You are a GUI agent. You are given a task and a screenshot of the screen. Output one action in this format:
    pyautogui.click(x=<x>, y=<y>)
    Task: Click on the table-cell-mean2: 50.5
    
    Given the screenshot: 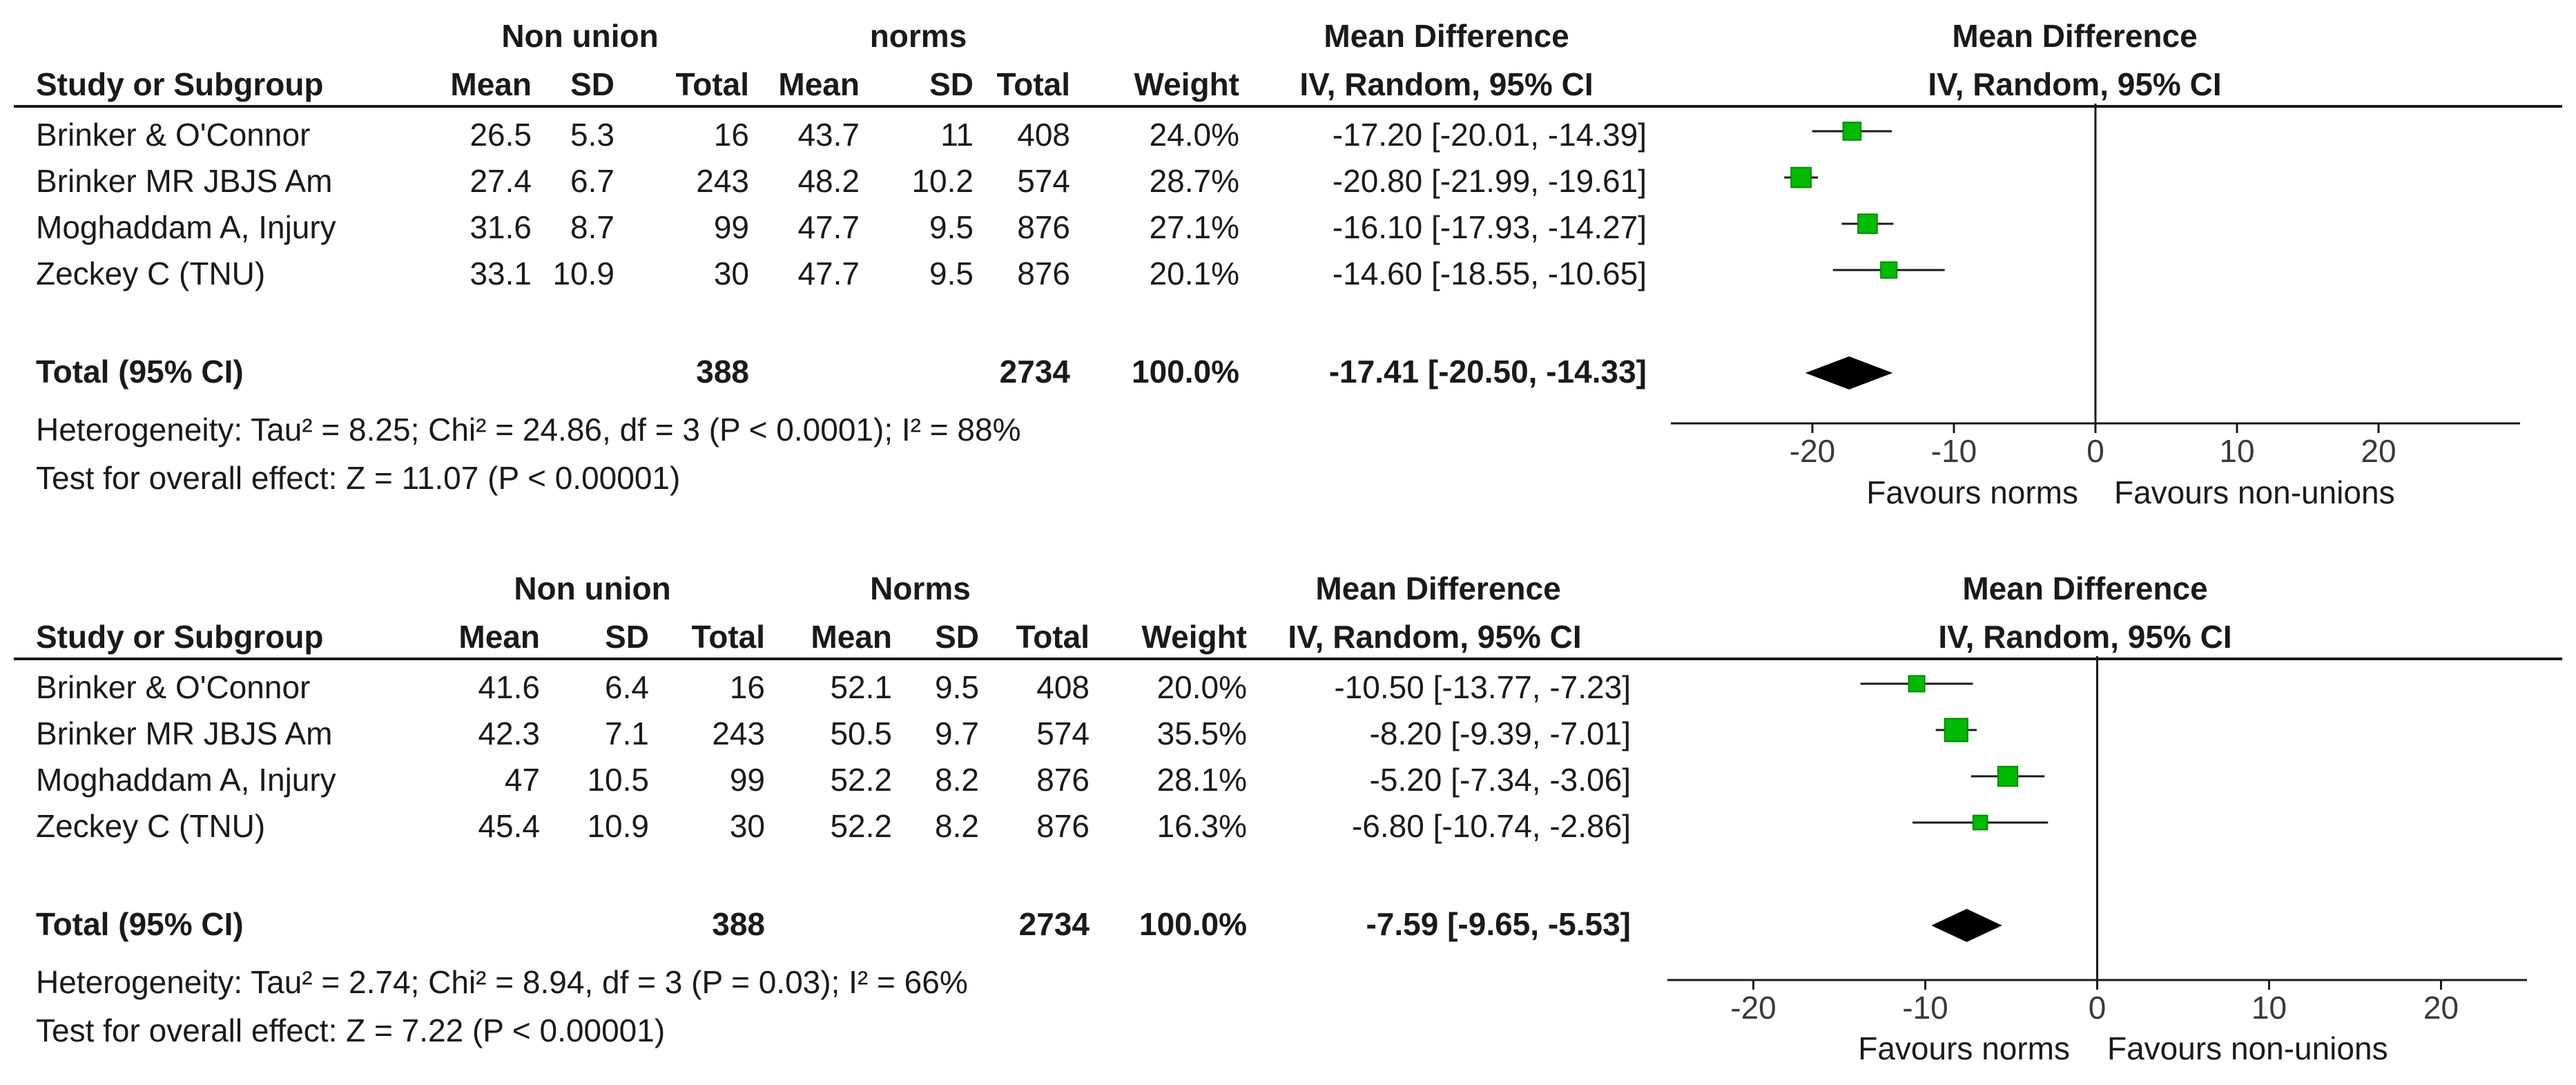 What is the action you would take?
    pyautogui.click(x=861, y=733)
    